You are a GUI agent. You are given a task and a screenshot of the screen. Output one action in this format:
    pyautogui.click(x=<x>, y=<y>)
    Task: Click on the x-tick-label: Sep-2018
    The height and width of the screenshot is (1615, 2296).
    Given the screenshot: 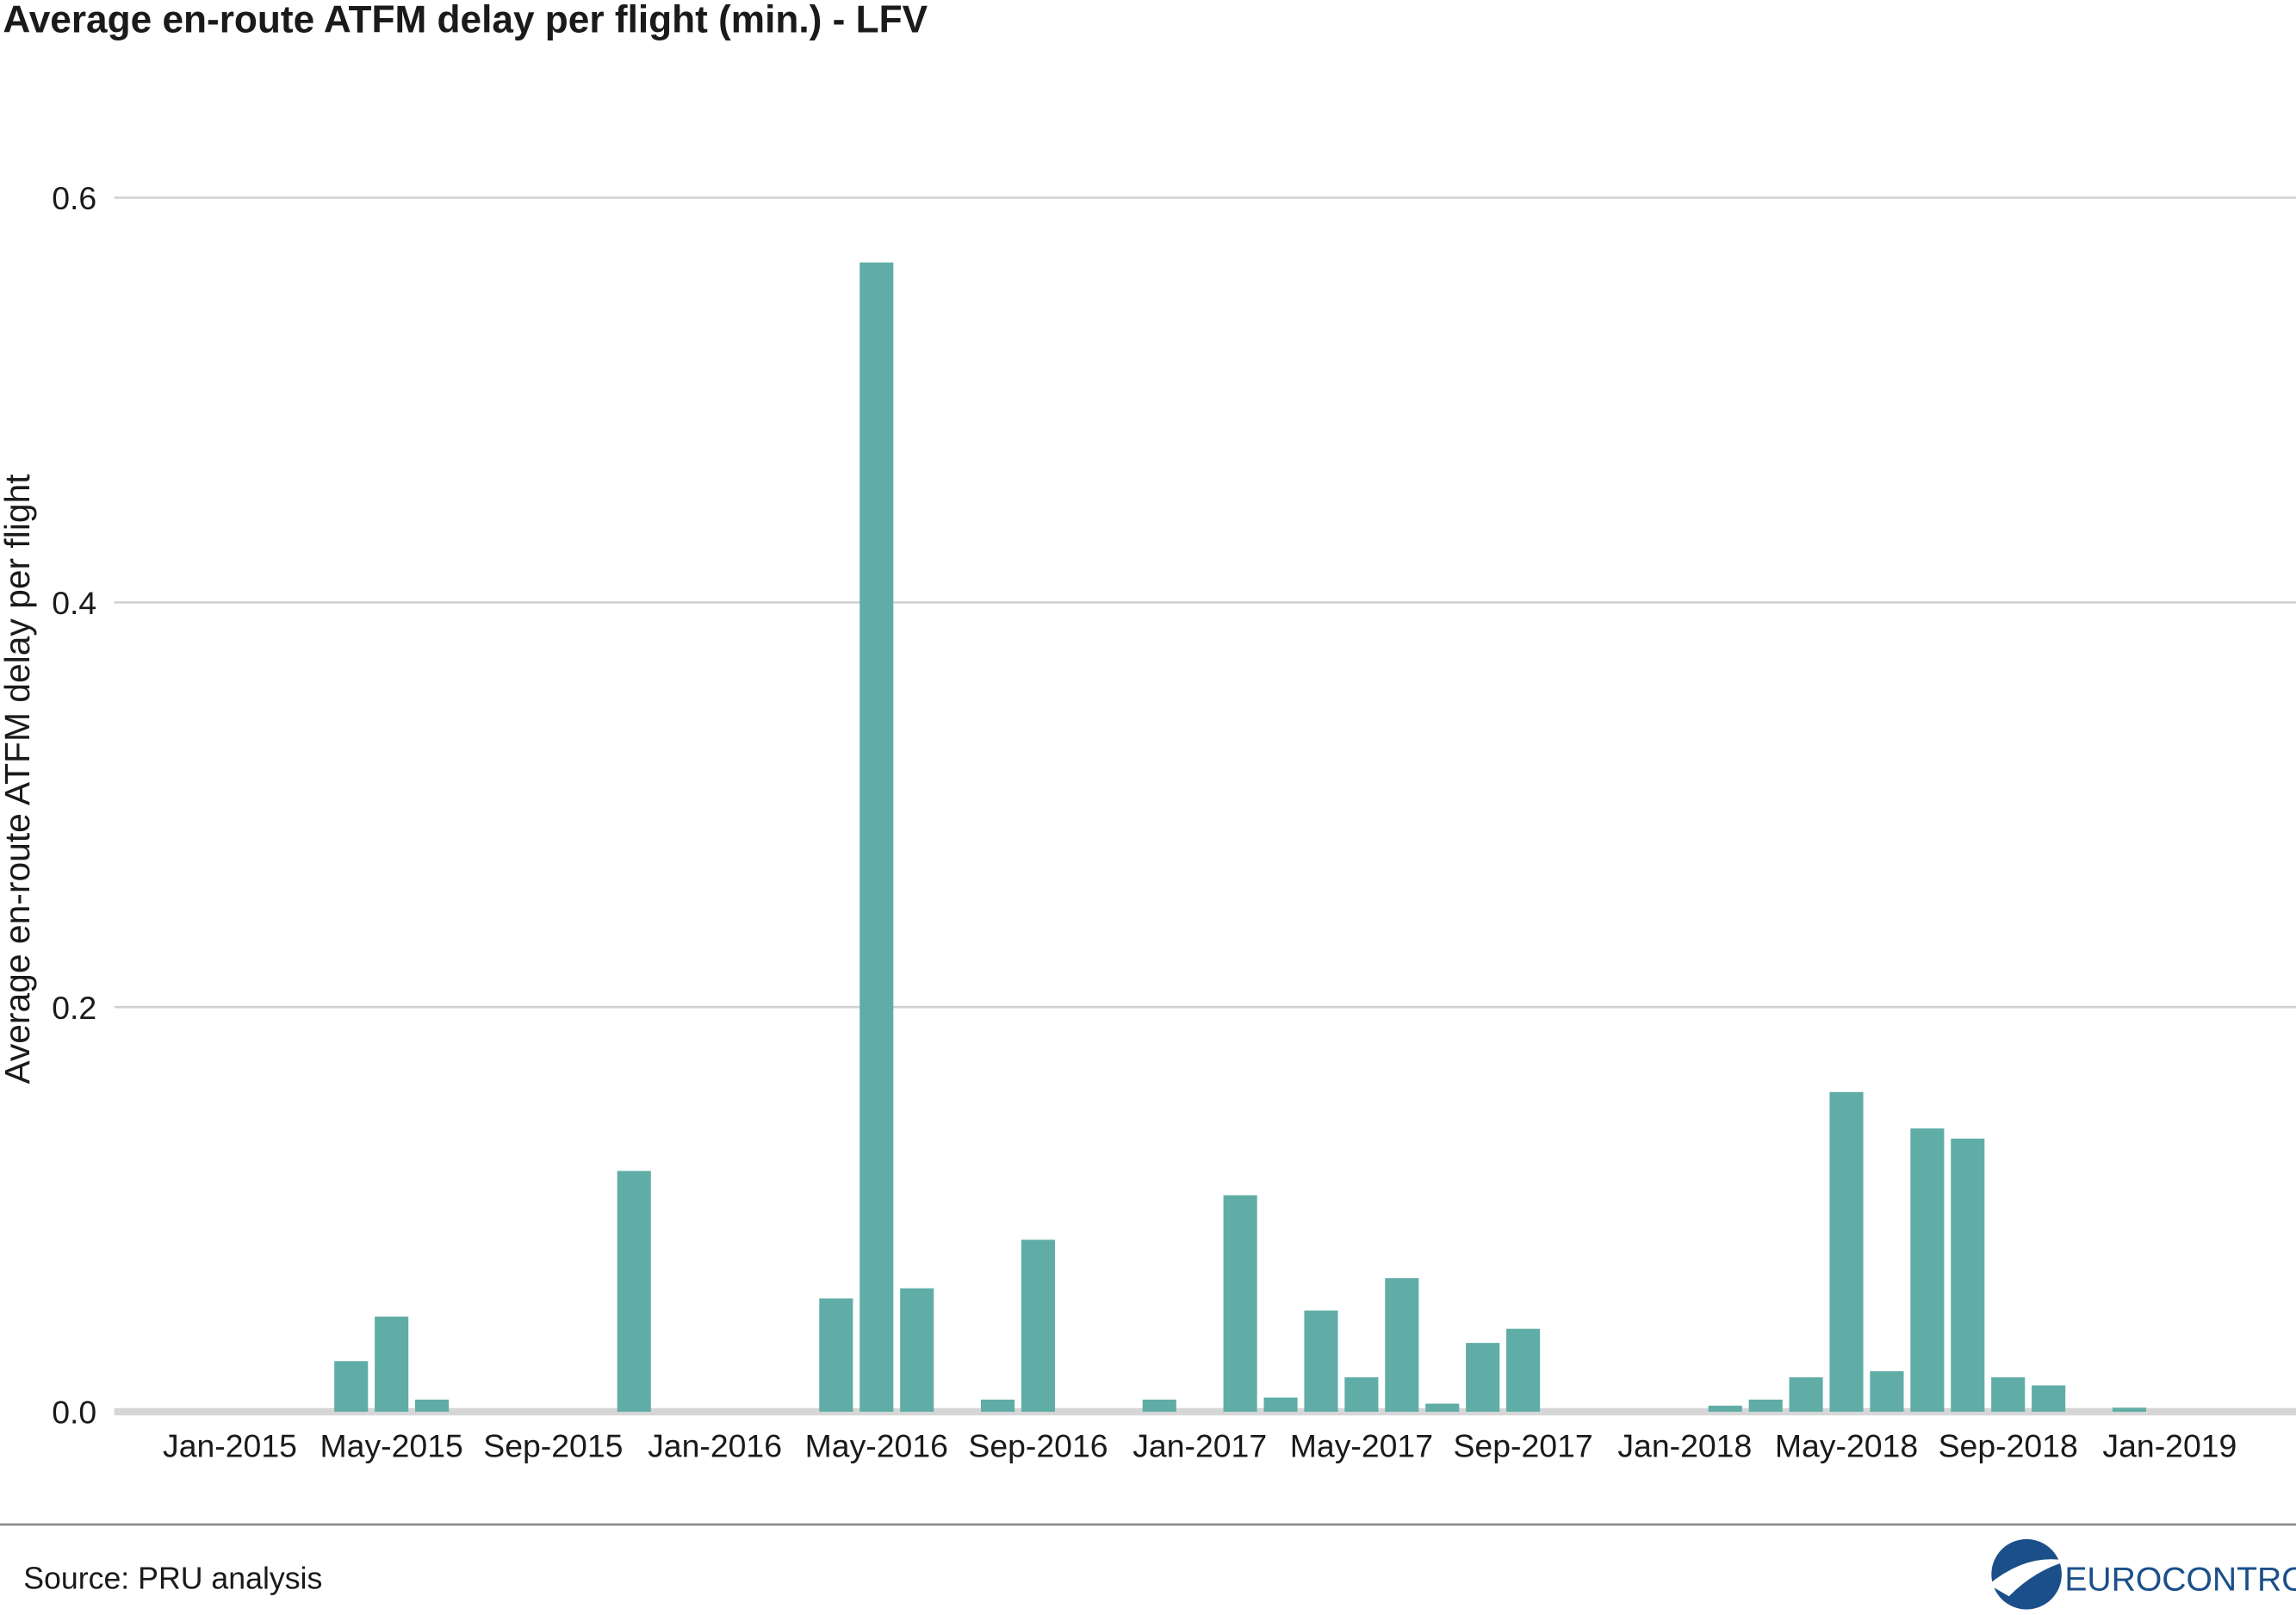 What is the action you would take?
    pyautogui.click(x=2008, y=1446)
    